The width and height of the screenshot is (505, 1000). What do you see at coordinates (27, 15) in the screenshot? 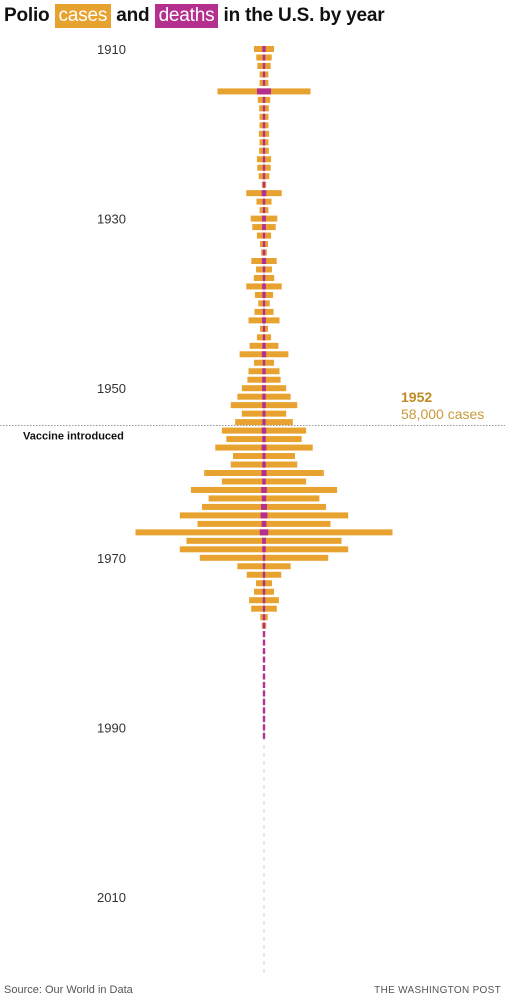
I see `title-part1: Polio` at bounding box center [27, 15].